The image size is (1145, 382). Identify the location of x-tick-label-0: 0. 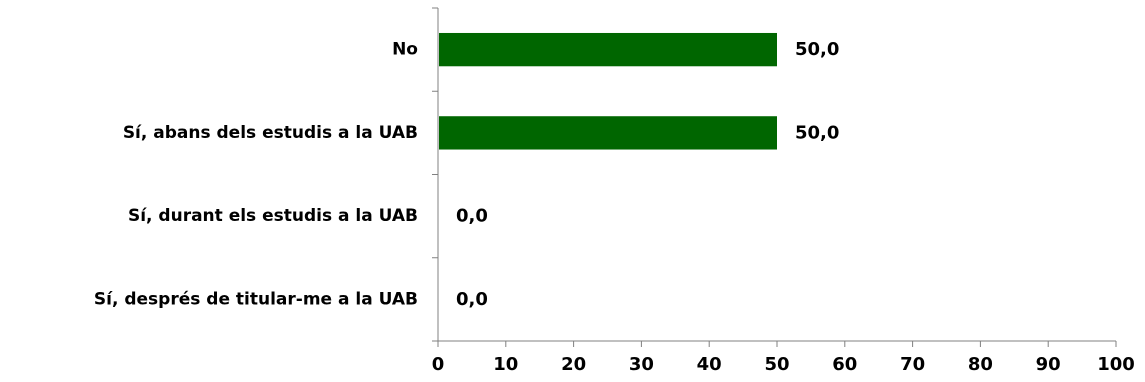
(438, 364).